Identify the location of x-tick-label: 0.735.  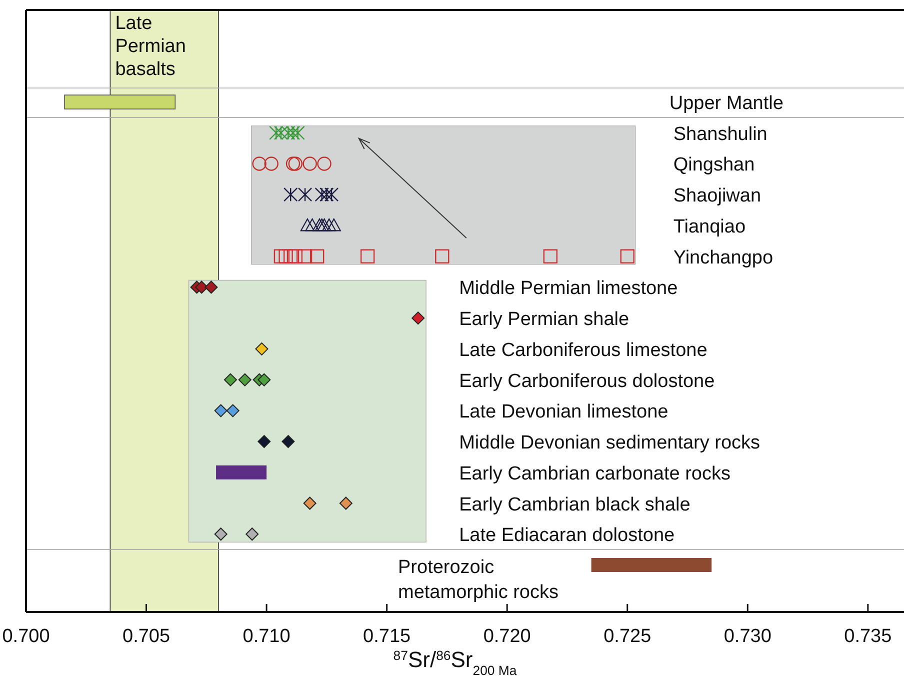
(868, 636).